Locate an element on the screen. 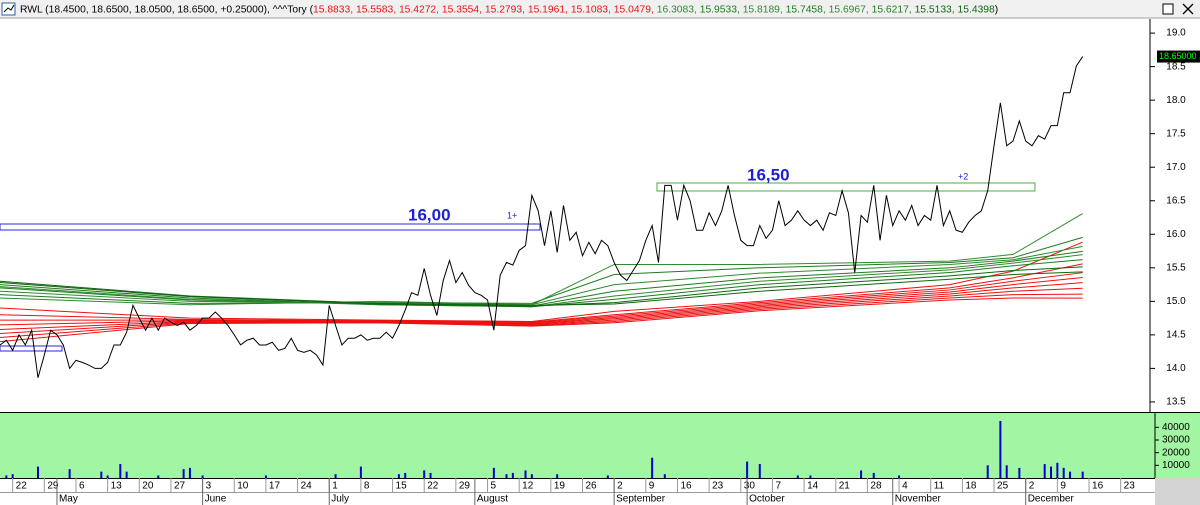 The width and height of the screenshot is (1200, 505). price-tag: 18.65000 is located at coordinates (1178, 56).